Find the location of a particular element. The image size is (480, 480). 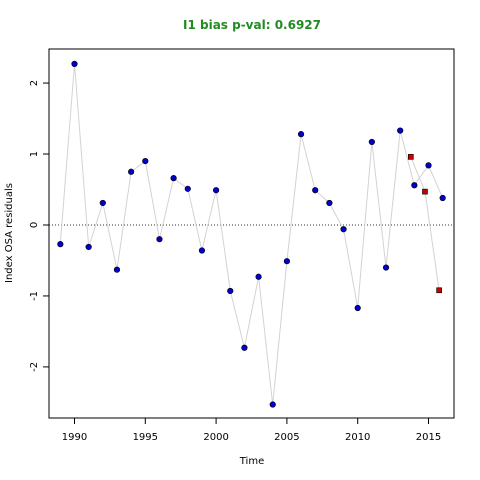

x-axis-title: Time is located at coordinates (251, 461).